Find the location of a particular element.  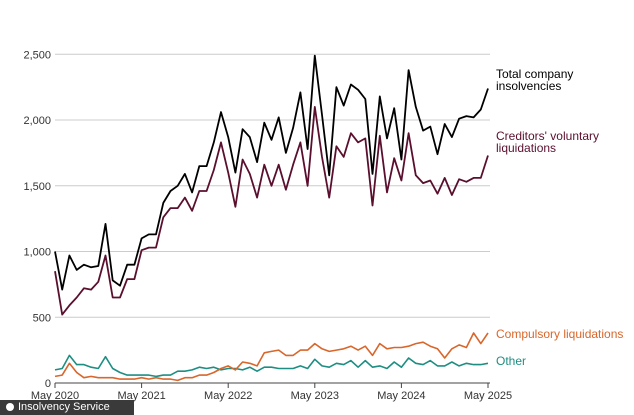

y-tick-label: 2,000 is located at coordinates (37, 121).